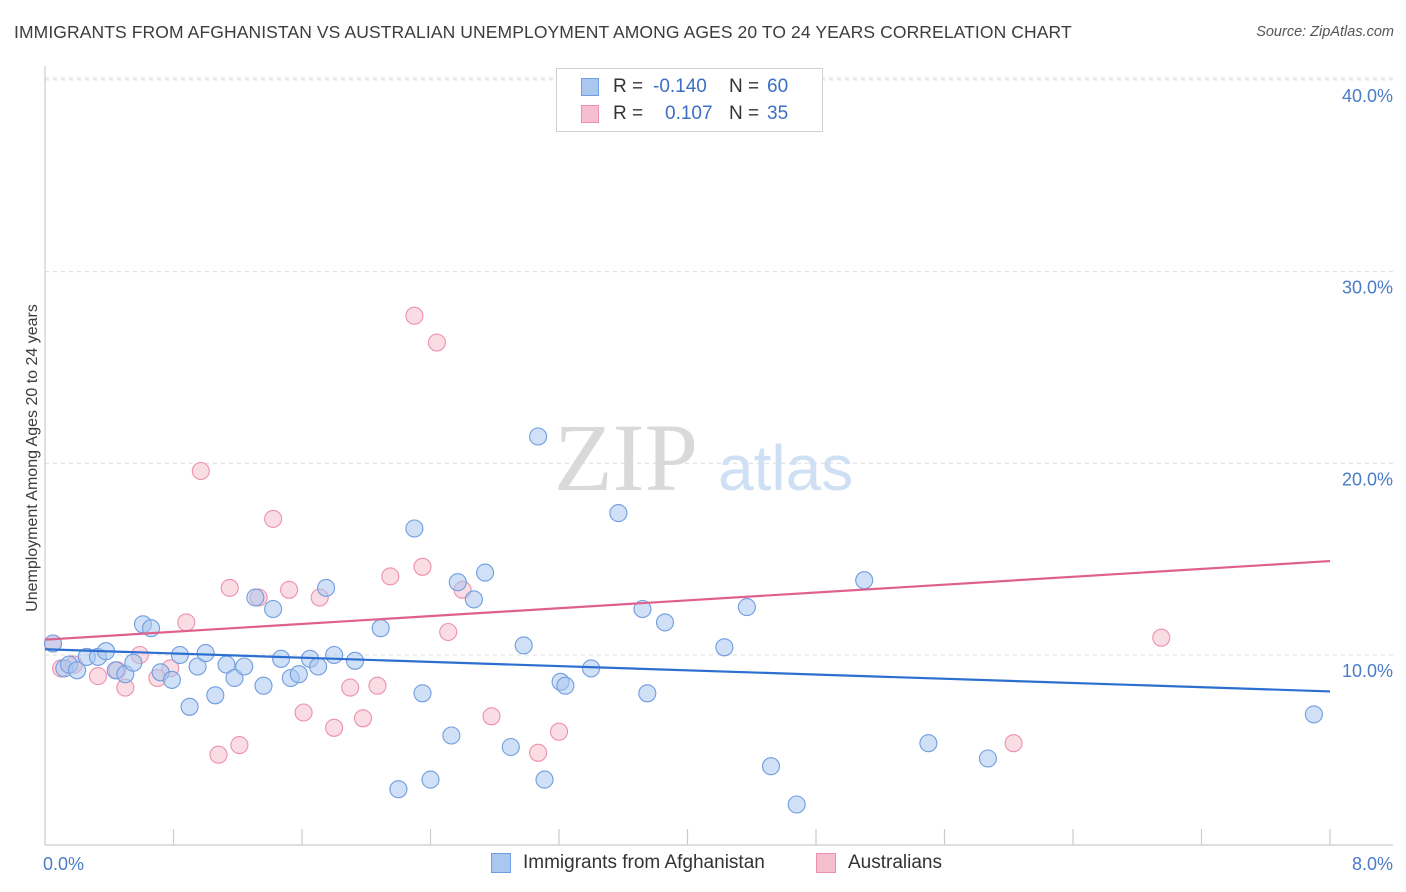 This screenshot has height=892, width=1406. I want to click on legend-n-value: 60, so click(778, 86).